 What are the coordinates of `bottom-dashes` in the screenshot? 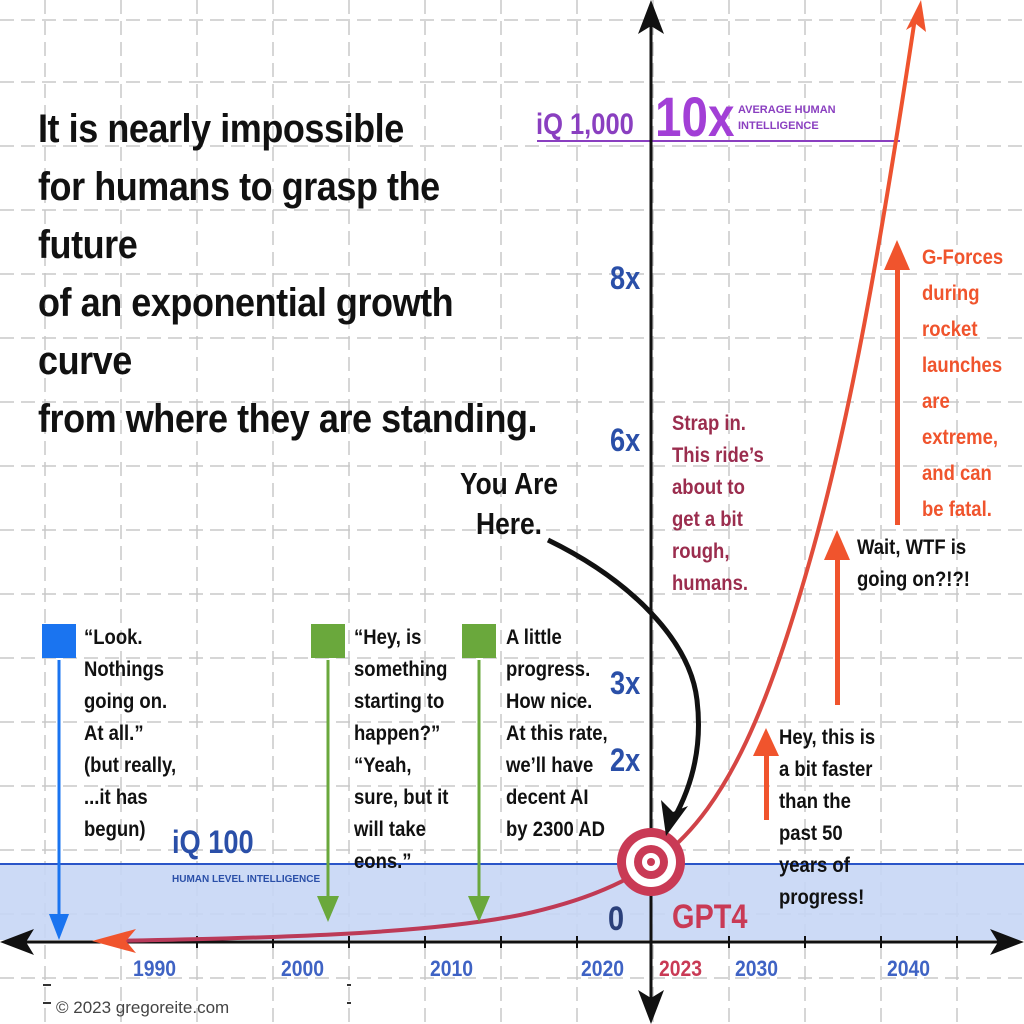 It's located at (197, 994).